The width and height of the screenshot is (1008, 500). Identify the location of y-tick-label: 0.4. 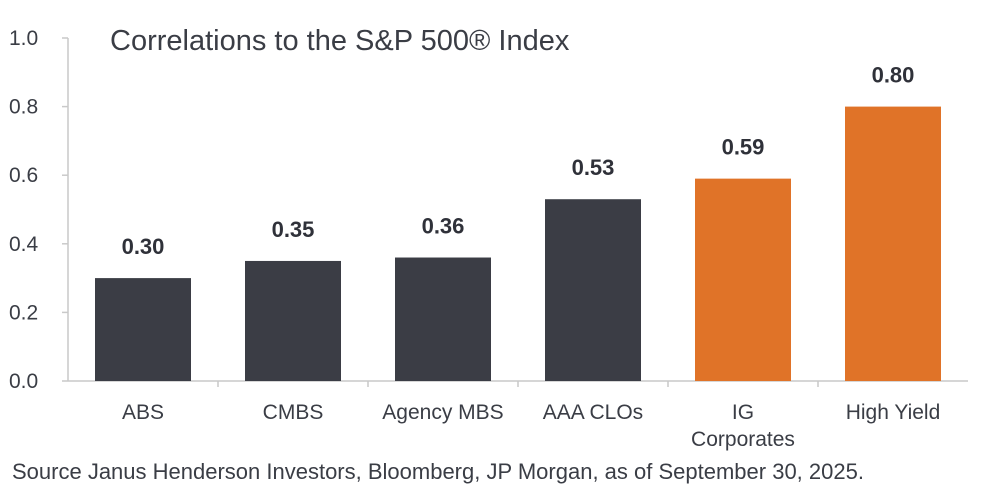
(24, 244).